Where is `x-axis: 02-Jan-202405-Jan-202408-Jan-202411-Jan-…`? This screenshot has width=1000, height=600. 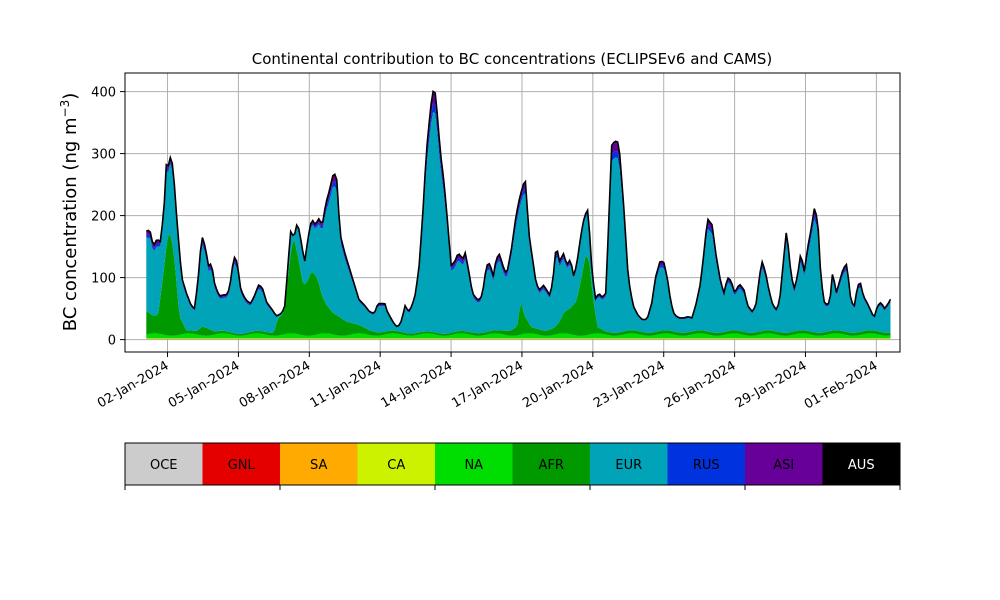
x-axis: 02-Jan-202405-Jan-202408-Jan-202411-Jan-… is located at coordinates (487, 382).